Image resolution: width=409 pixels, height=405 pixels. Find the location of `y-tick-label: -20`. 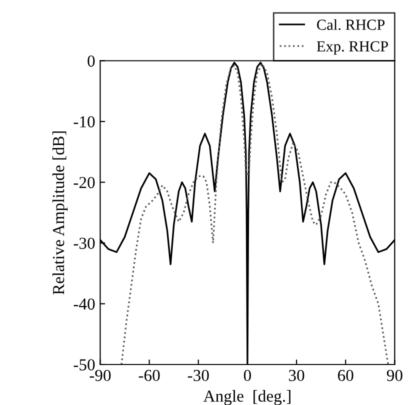

y-tick-label: -20 is located at coordinates (84, 182).